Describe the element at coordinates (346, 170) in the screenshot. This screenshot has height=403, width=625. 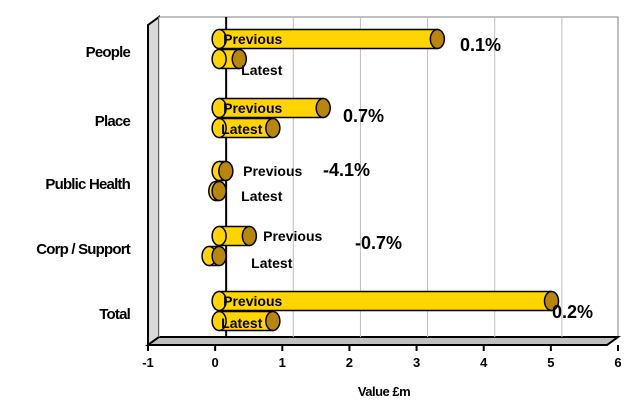
I see `percent-annotation: -4.1%` at that location.